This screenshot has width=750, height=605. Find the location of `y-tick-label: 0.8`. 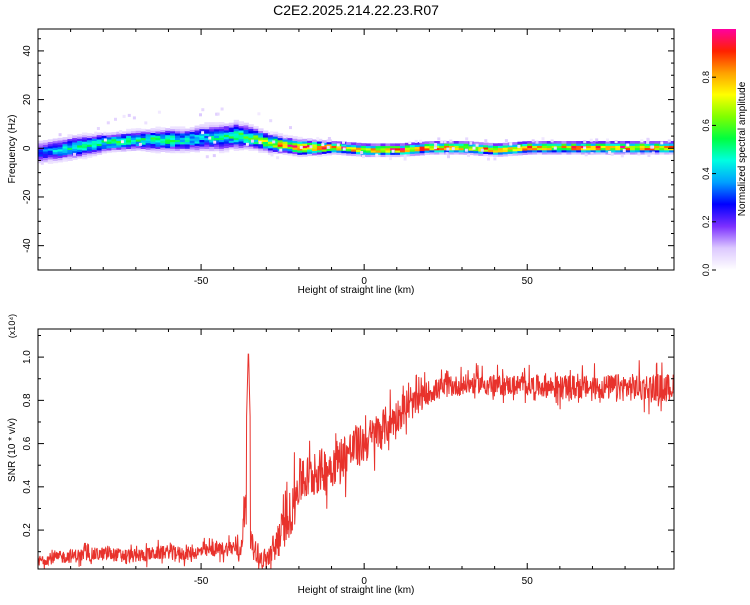

y-tick-label: 0.8 is located at coordinates (27, 400).